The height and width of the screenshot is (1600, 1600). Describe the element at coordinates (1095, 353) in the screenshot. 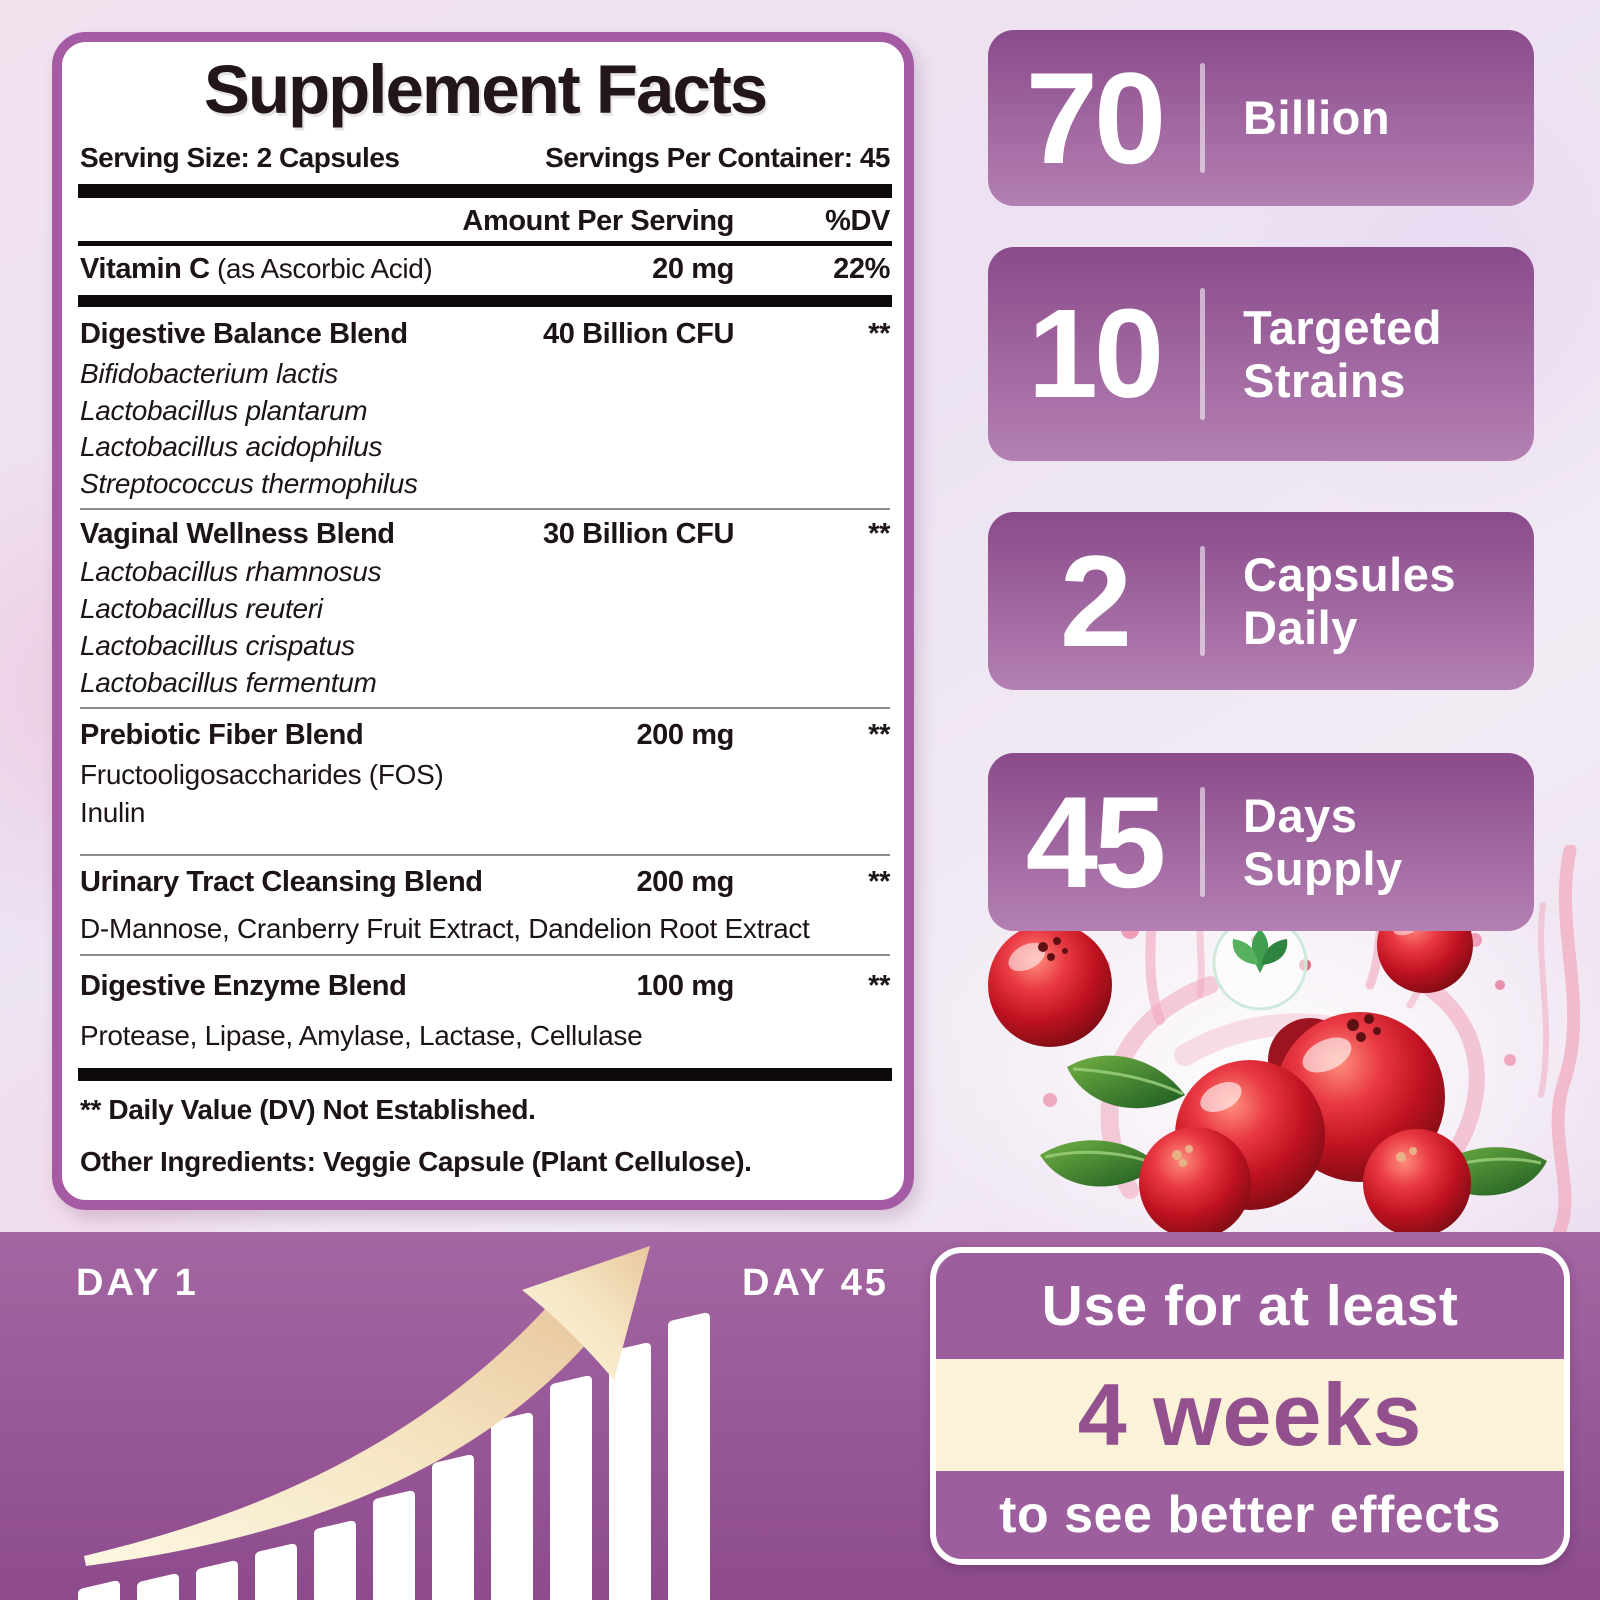

I see `badge-number: 10` at that location.